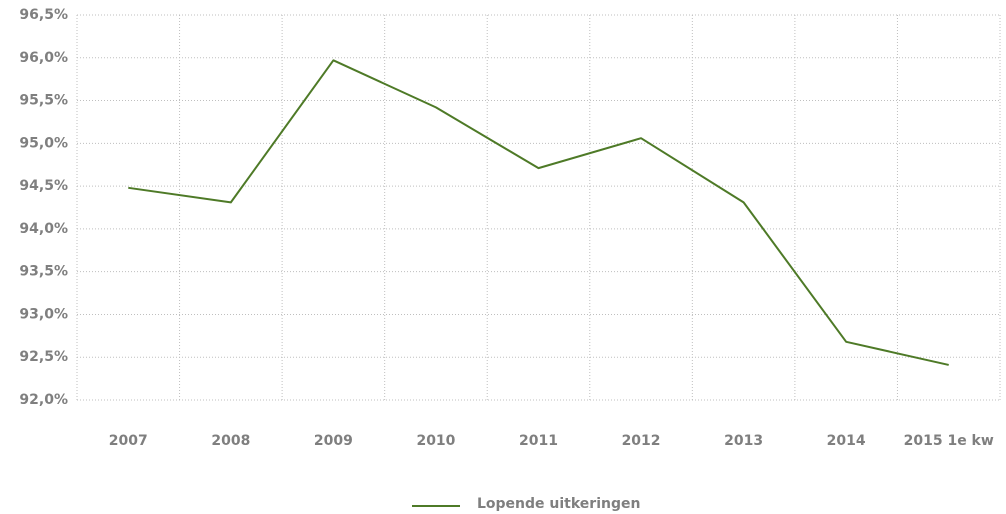 This screenshot has width=1006, height=514. What do you see at coordinates (43, 357) in the screenshot?
I see `y-tick-label: 92,5%` at bounding box center [43, 357].